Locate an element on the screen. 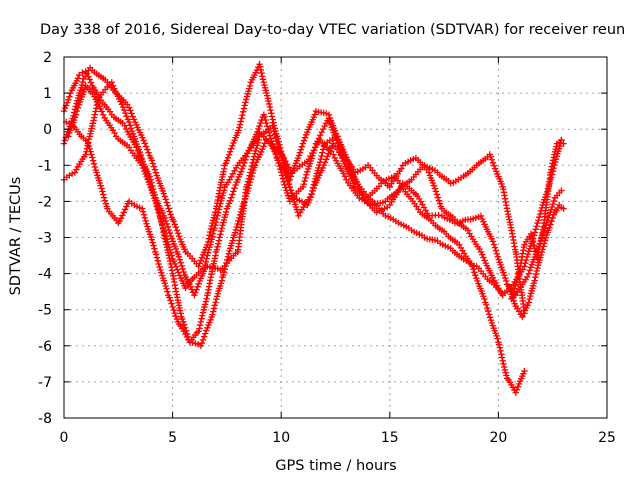 The width and height of the screenshot is (640, 480). x-tick-label: 25 is located at coordinates (607, 438).